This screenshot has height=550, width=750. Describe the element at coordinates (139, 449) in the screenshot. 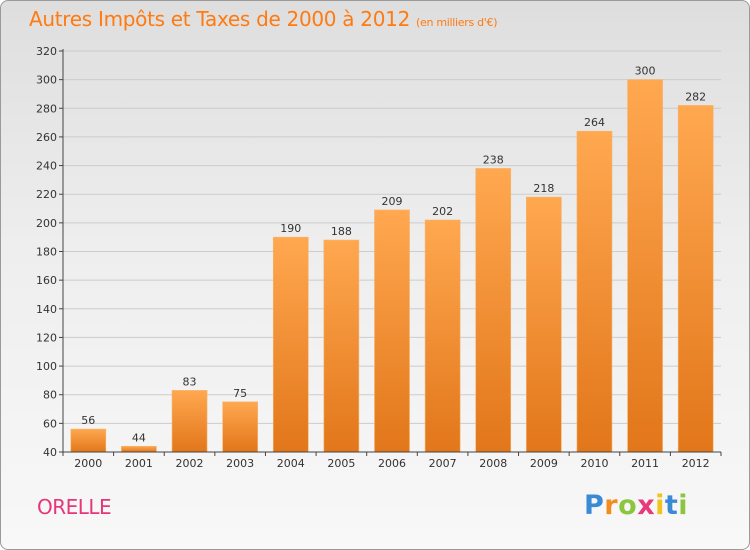

I see `bar-2001` at that location.